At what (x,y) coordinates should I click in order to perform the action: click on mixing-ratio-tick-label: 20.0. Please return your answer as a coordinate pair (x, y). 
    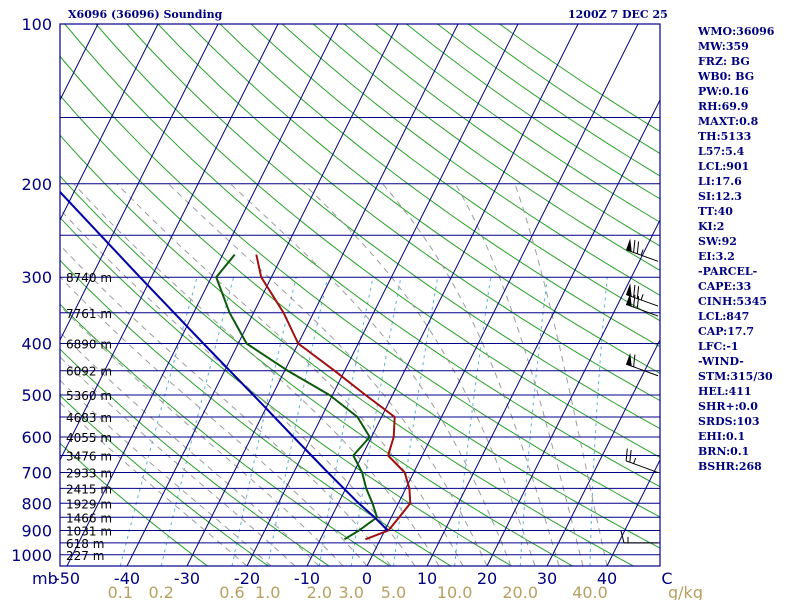
    Looking at the image, I should click on (520, 591).